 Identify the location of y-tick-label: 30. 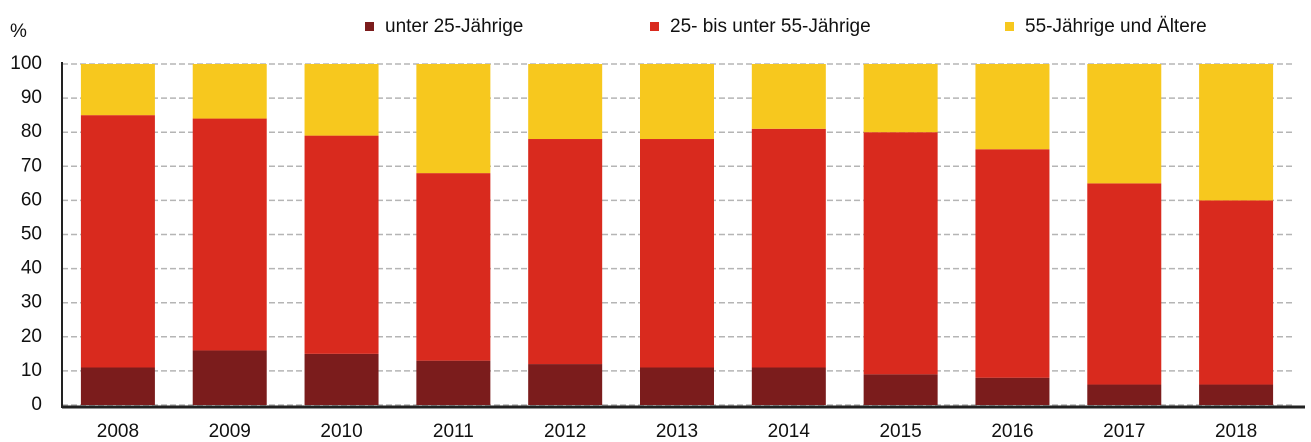
(31, 302).